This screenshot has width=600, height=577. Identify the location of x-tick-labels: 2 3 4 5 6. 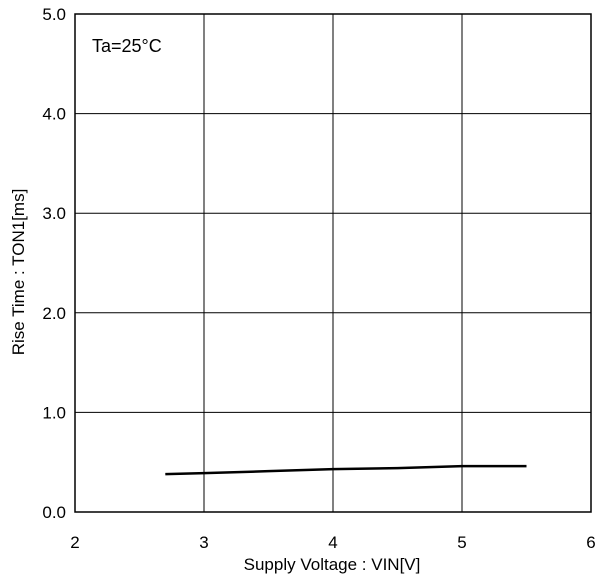
(332, 542).